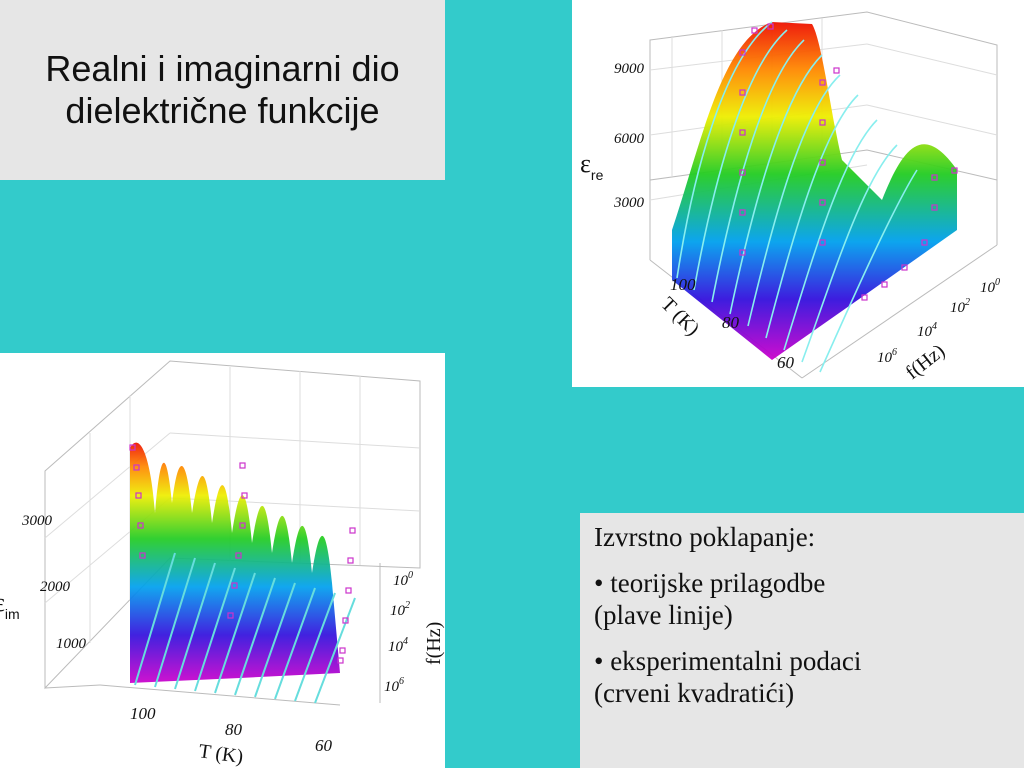 The image size is (1024, 768). What do you see at coordinates (592, 166) in the screenshot?
I see `z-axis-label: εre` at bounding box center [592, 166].